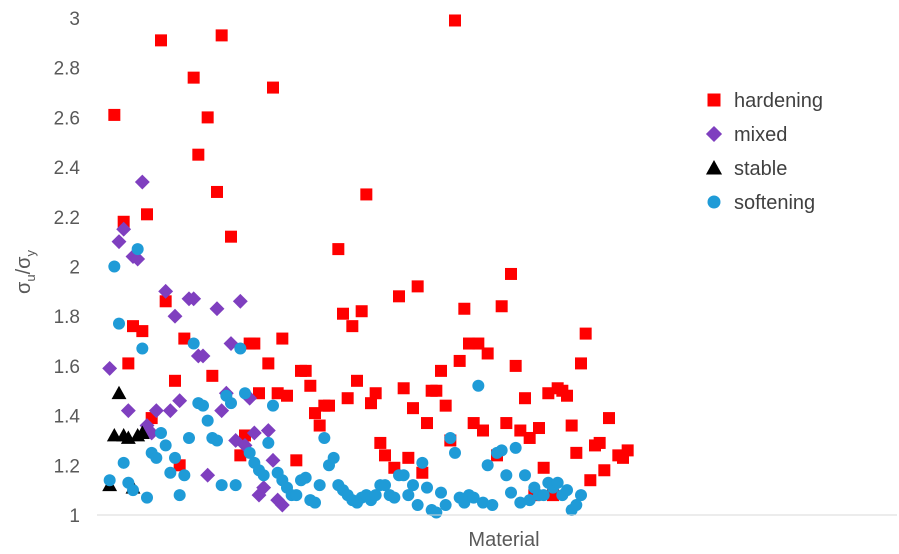 This screenshot has width=899, height=554. I want to click on legend-label-mixed: mixed, so click(760, 135).